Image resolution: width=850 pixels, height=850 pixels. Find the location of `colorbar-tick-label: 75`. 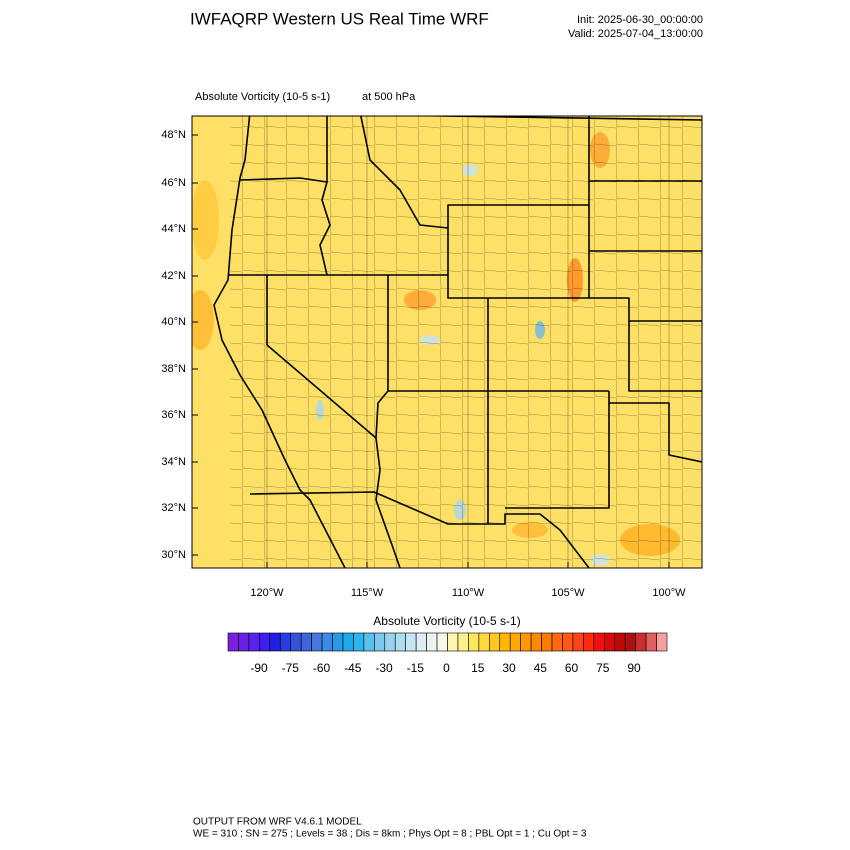

colorbar-tick-label: 75 is located at coordinates (603, 668).